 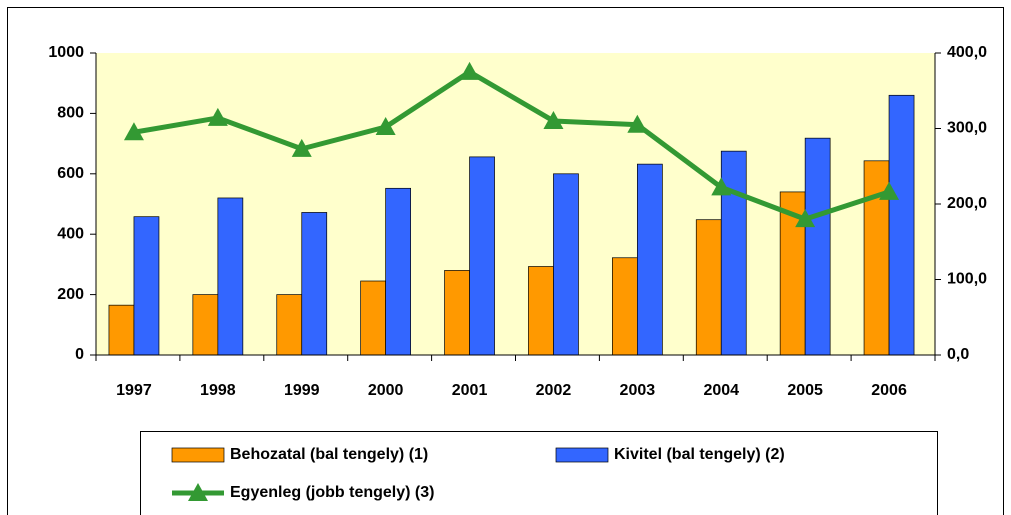 I want to click on x-tick-label: 2005, so click(x=805, y=390).